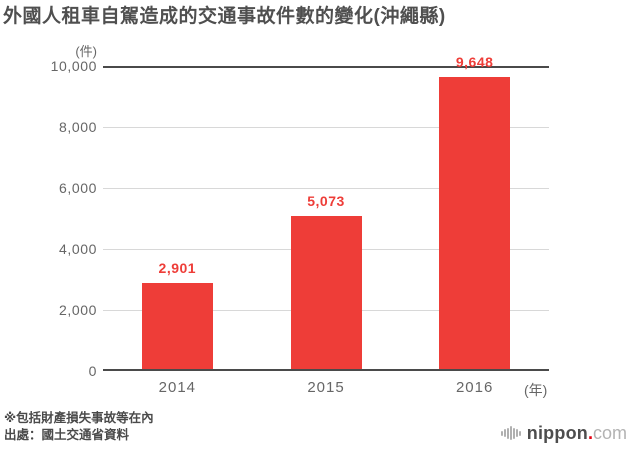  Describe the element at coordinates (77, 310) in the screenshot. I see `y-tick-label-2,000: 2,000` at that location.